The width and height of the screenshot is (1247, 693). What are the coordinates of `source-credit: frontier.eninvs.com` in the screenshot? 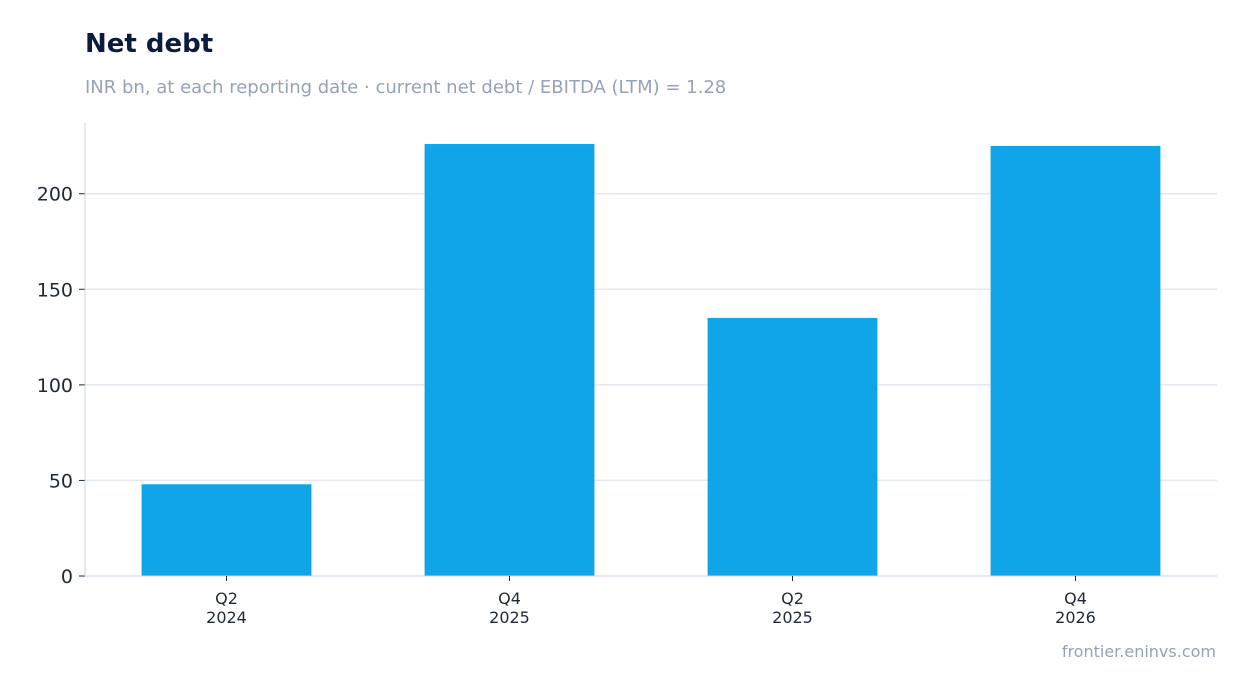 It's located at (1138, 651).